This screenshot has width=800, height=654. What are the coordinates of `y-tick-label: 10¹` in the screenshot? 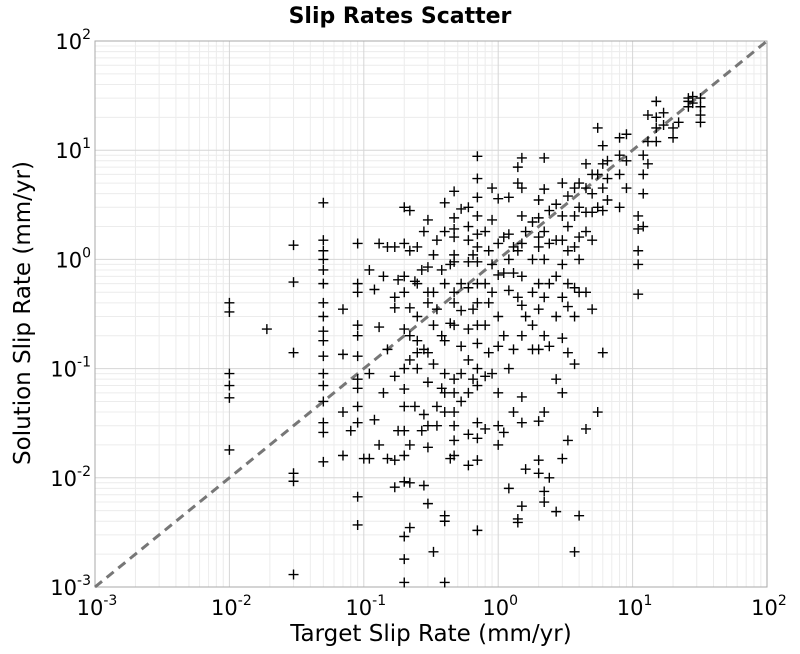 It's located at (73, 149).